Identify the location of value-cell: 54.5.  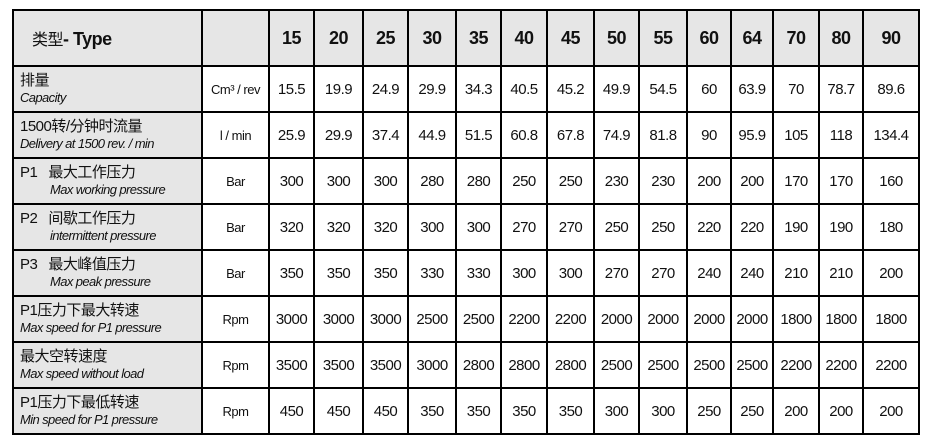
(663, 89).